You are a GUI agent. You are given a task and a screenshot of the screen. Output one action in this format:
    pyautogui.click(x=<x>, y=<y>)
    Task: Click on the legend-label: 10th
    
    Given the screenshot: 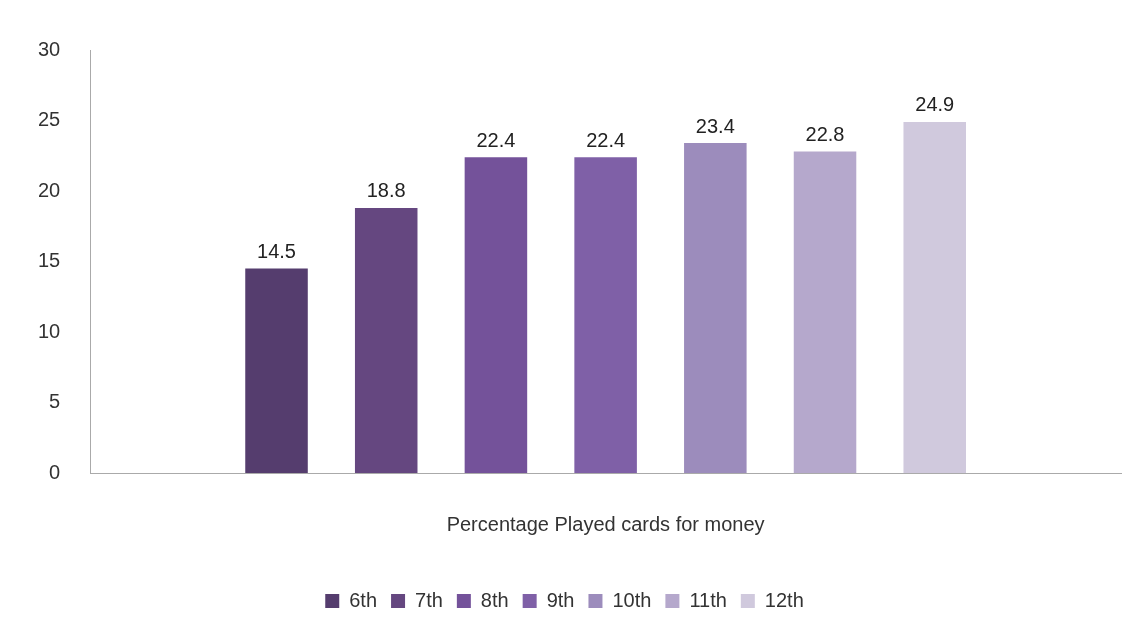 What is the action you would take?
    pyautogui.click(x=632, y=599)
    